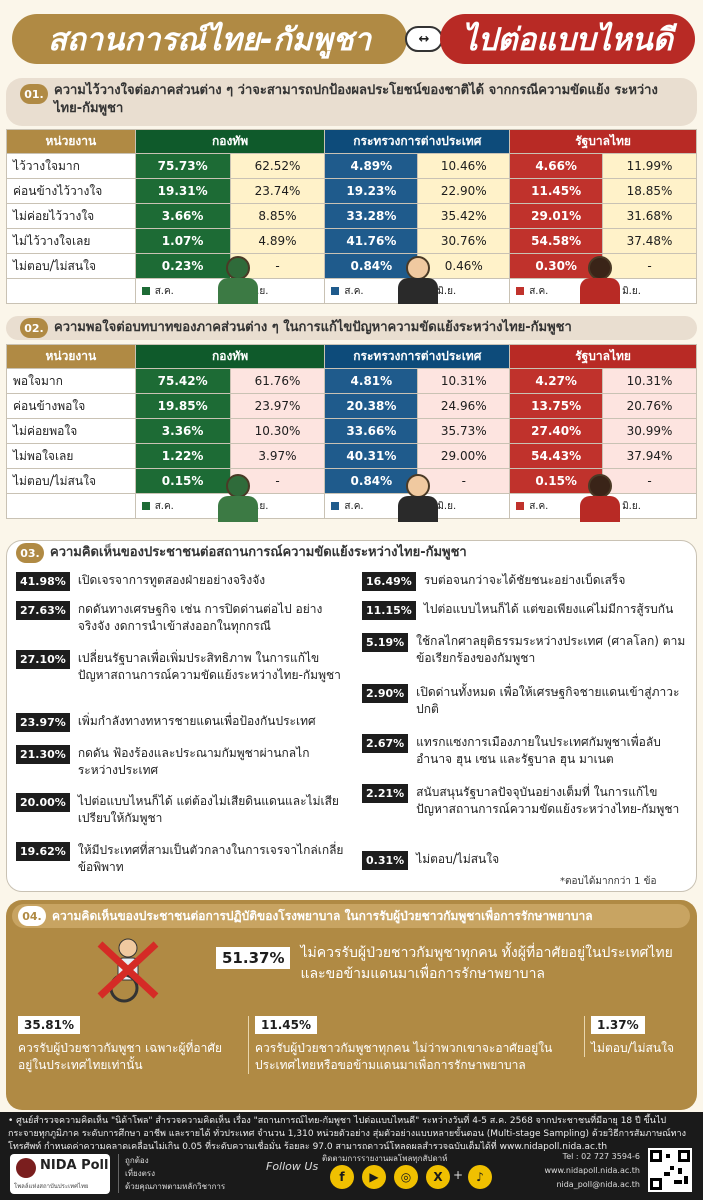  Describe the element at coordinates (182, 406) in the screenshot. I see `cell: 19.85%` at that location.